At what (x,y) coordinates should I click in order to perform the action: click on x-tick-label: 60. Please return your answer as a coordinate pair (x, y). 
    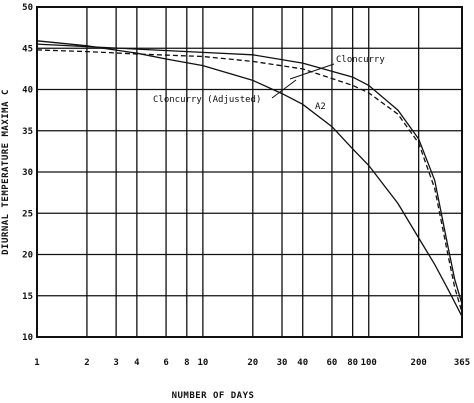
    Looking at the image, I should click on (332, 363).